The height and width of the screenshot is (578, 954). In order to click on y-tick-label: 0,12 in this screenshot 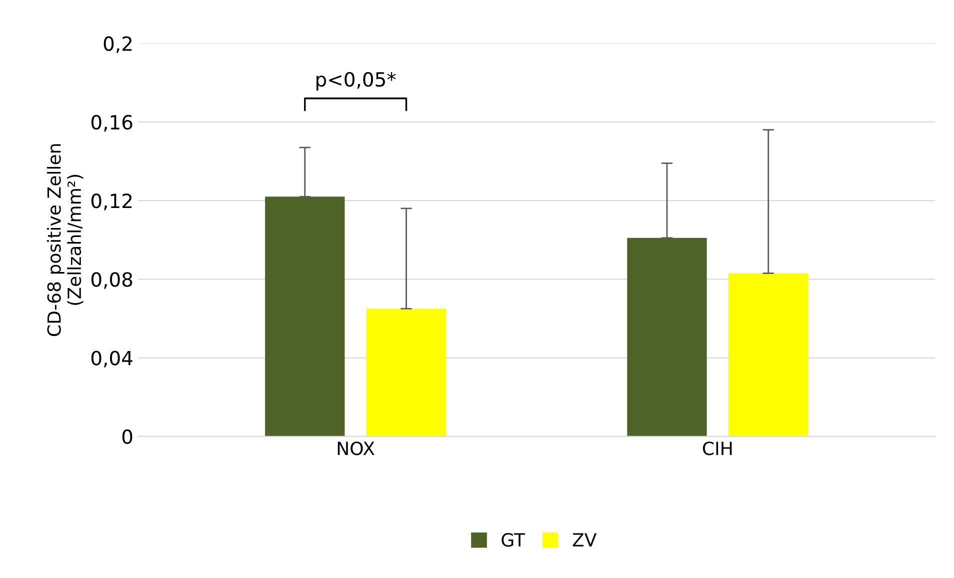, I will do `click(111, 202)`.